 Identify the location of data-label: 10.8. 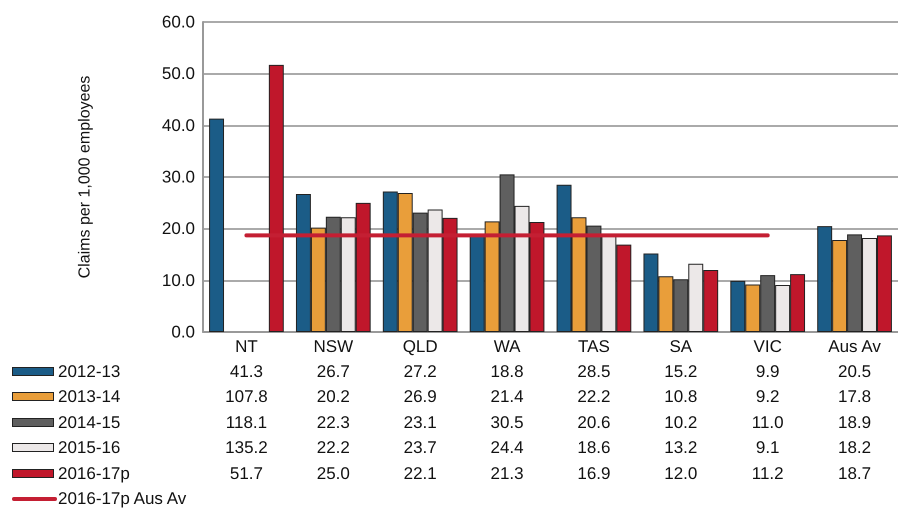
(680, 397).